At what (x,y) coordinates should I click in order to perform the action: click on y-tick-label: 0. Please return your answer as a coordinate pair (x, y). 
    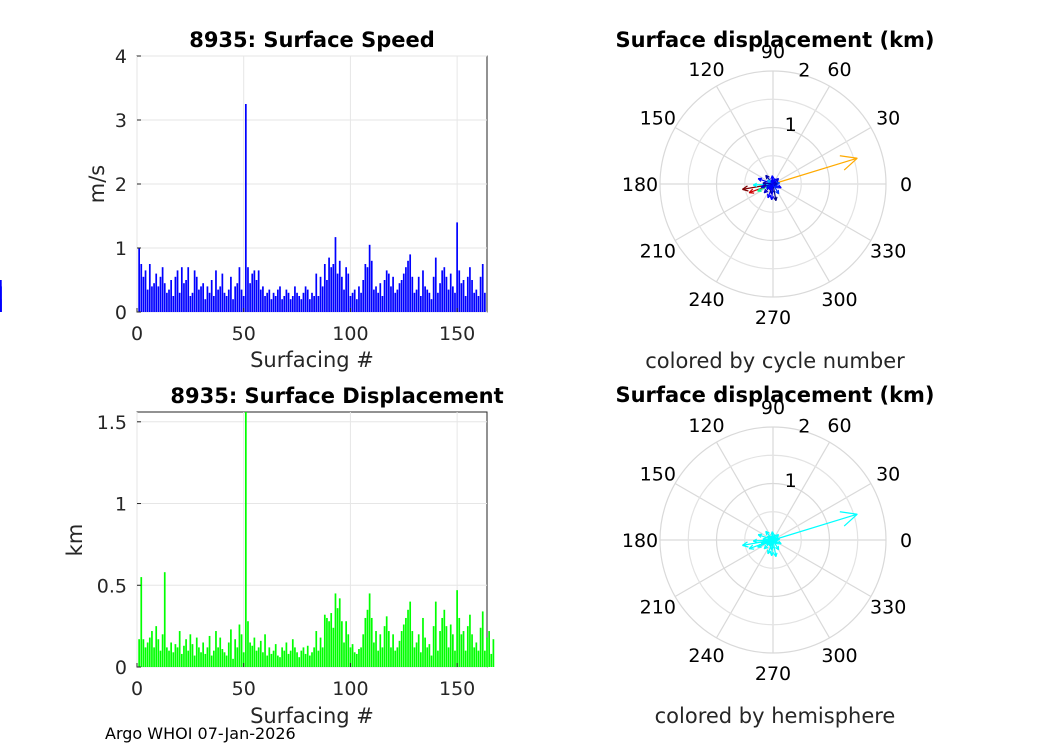
    Looking at the image, I should click on (121, 668).